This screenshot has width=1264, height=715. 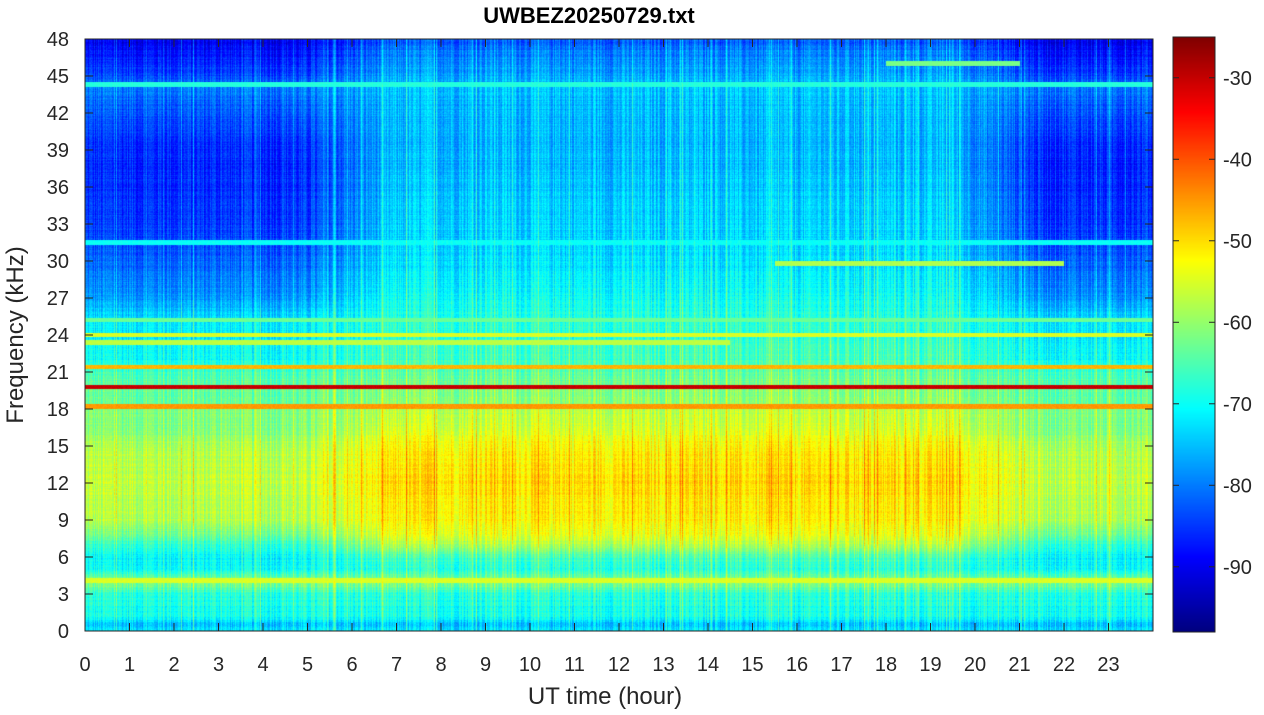 What do you see at coordinates (58, 447) in the screenshot?
I see `y-tick-label: 15` at bounding box center [58, 447].